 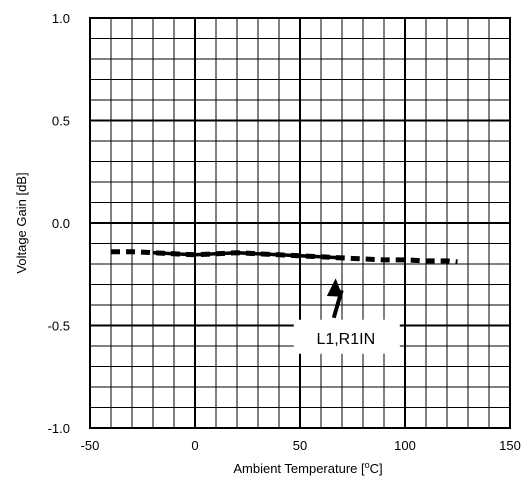 What do you see at coordinates (21, 222) in the screenshot?
I see `y-axis-title: Voltage Gain [dB]` at bounding box center [21, 222].